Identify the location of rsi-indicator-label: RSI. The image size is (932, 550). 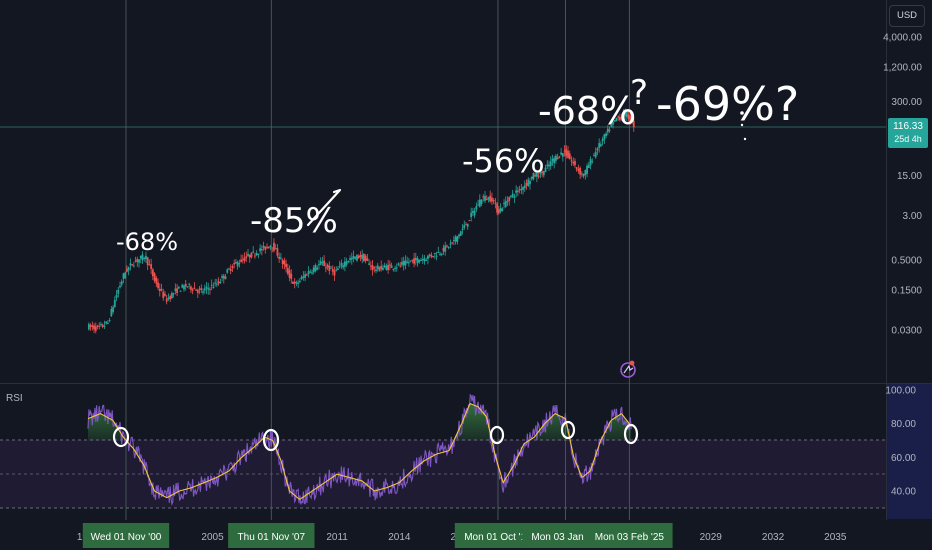
(14, 398).